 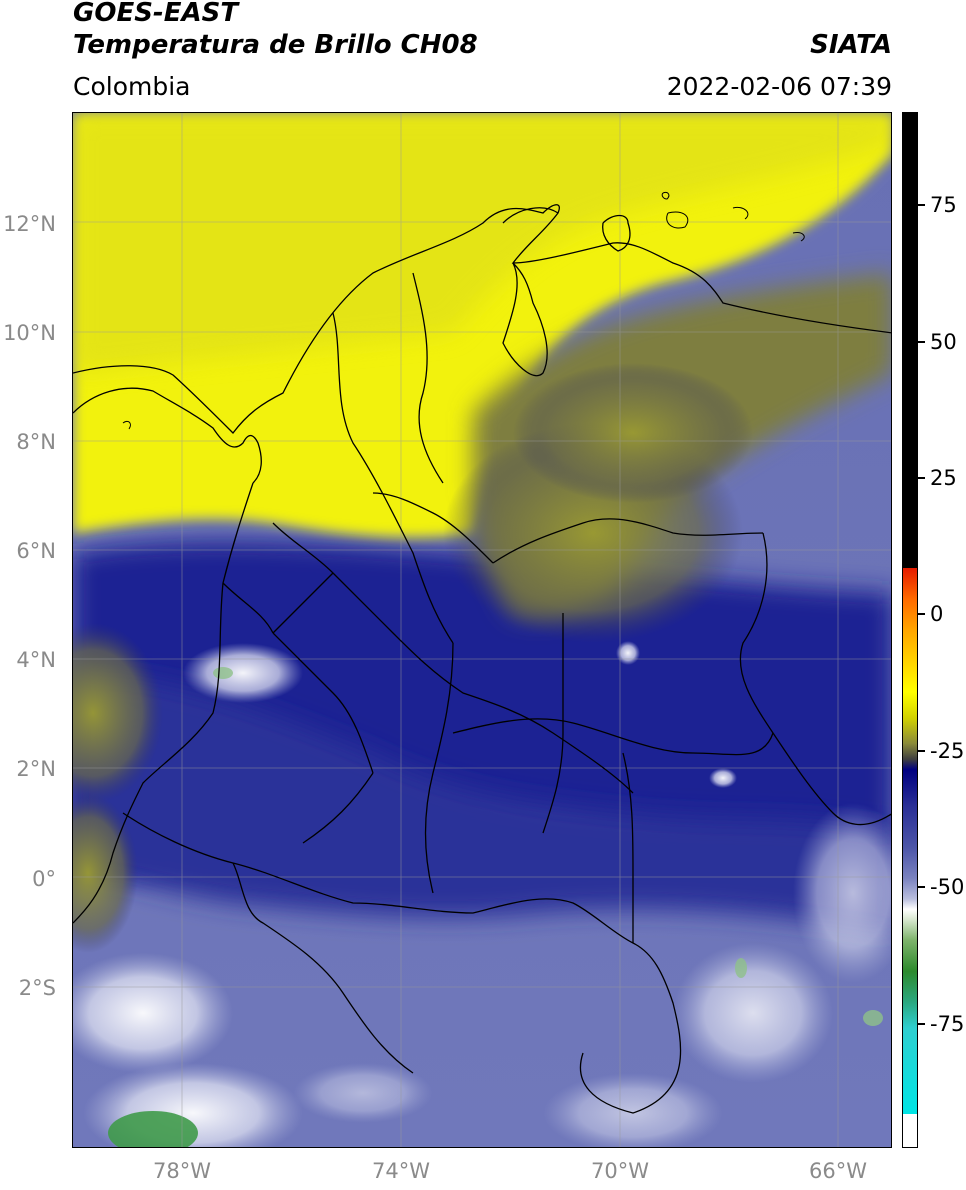 What do you see at coordinates (36, 551) in the screenshot?
I see `lat-label-6n: 6°N` at bounding box center [36, 551].